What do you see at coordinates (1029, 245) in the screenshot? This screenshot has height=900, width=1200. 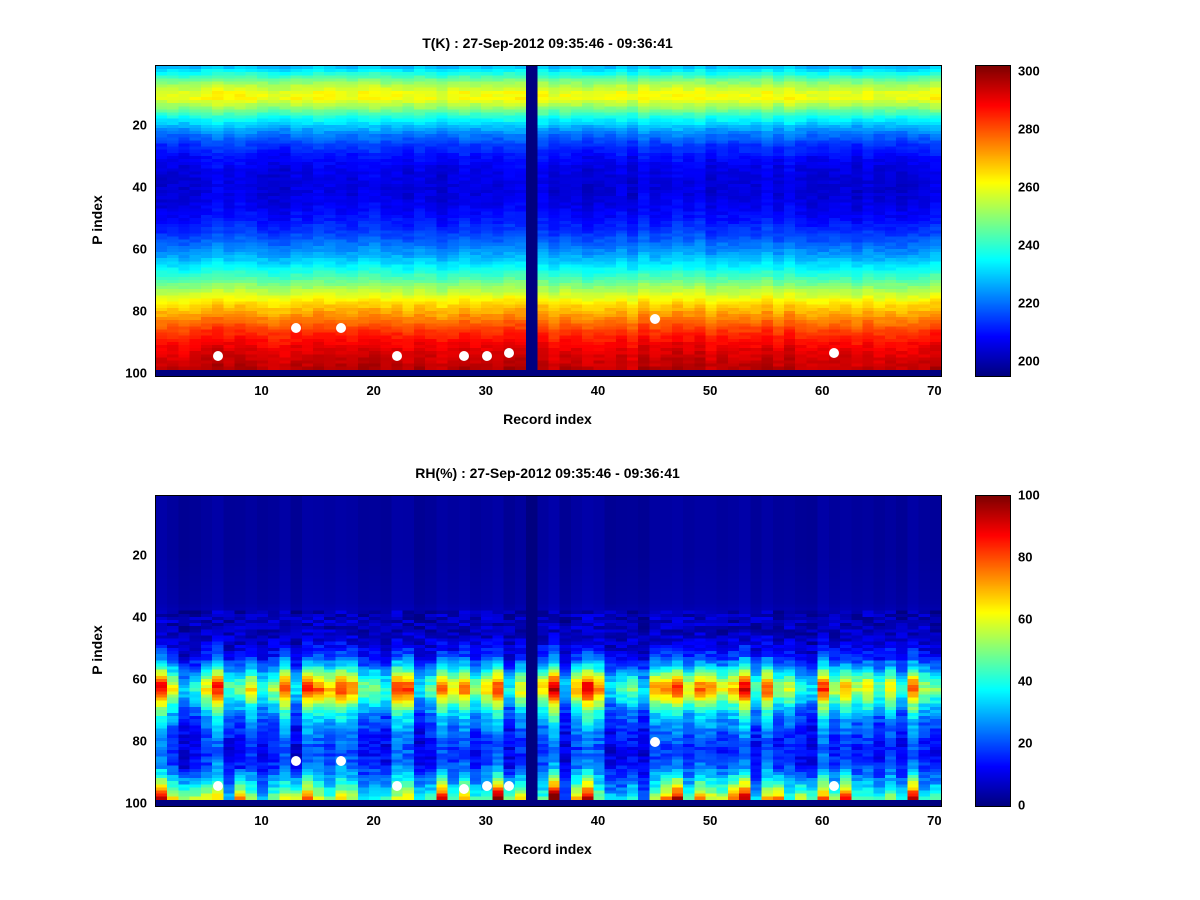 I see `colorbar-tick-label: 240` at bounding box center [1029, 245].